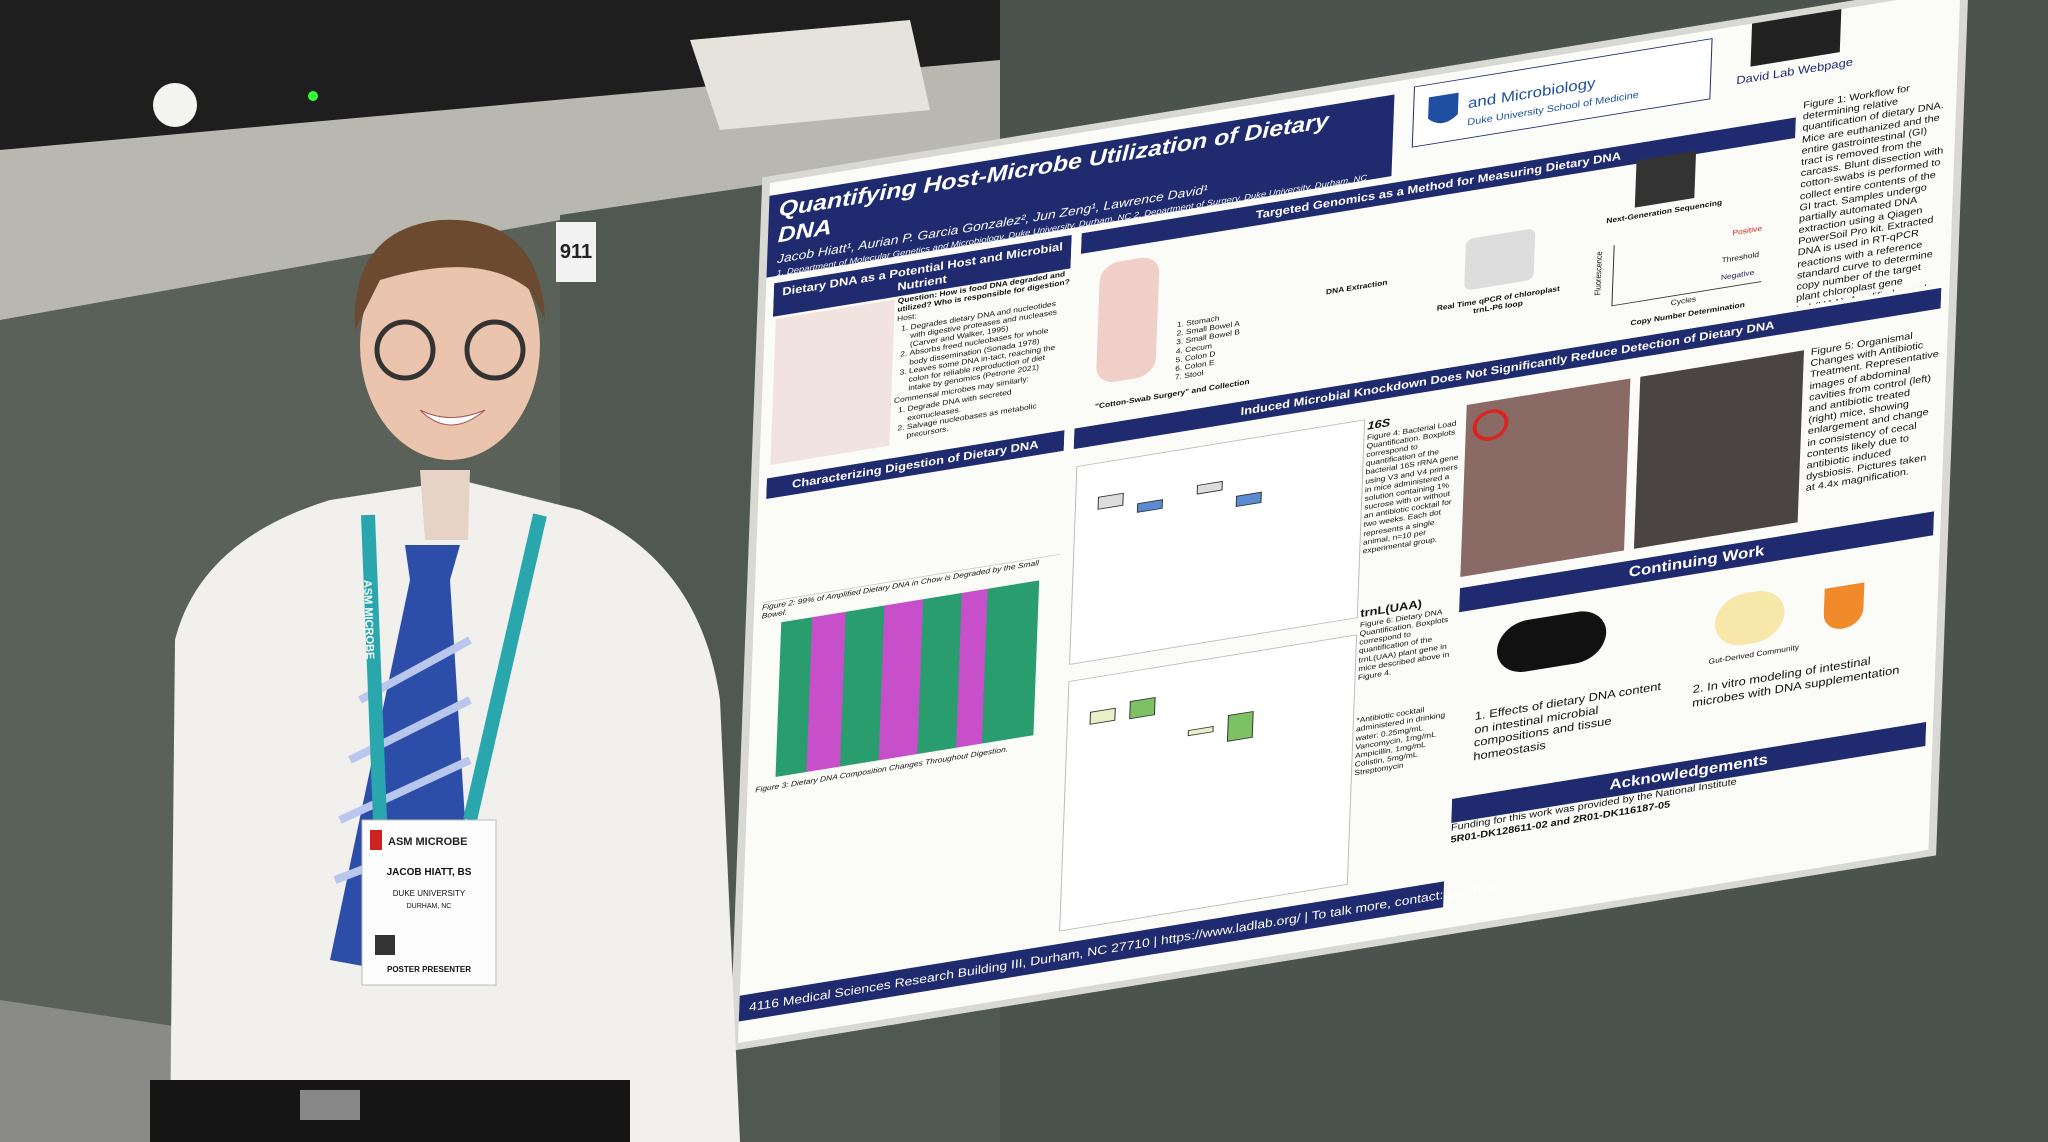  Describe the element at coordinates (500, 195) in the screenshot. I see `back-wall` at that location.